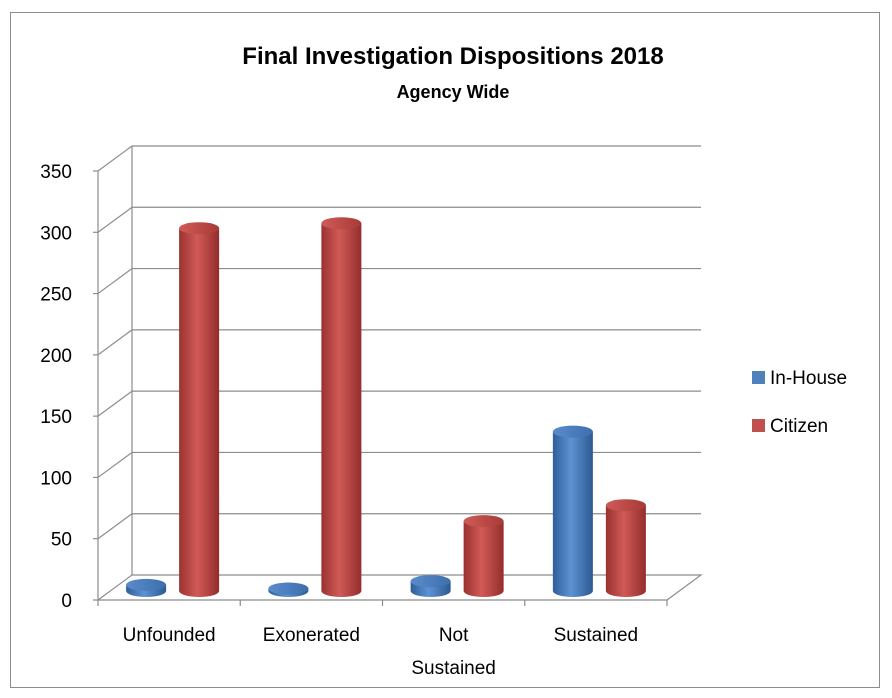 This screenshot has width=892, height=698. What do you see at coordinates (452, 56) in the screenshot?
I see `chart-title: Final Investigation Dispositions 2018` at bounding box center [452, 56].